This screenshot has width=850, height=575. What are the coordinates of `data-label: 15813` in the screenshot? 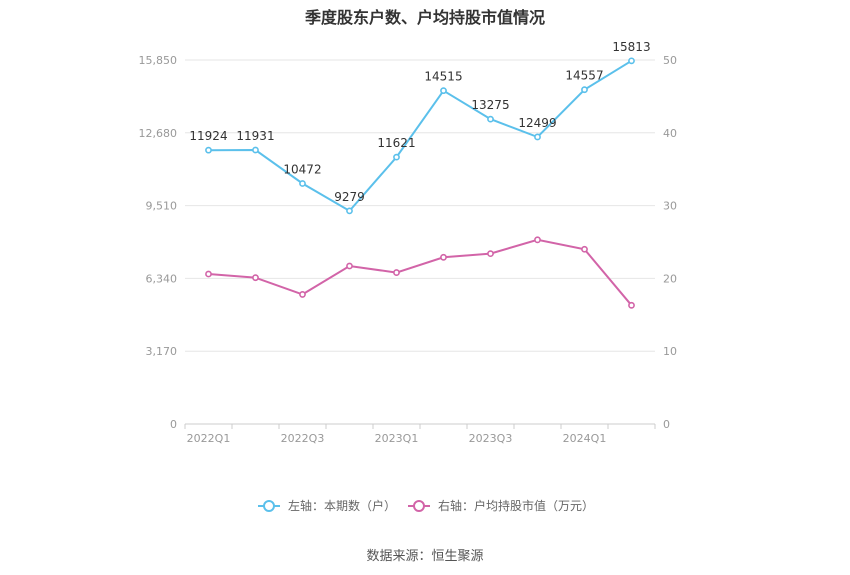 It's located at (631, 47).